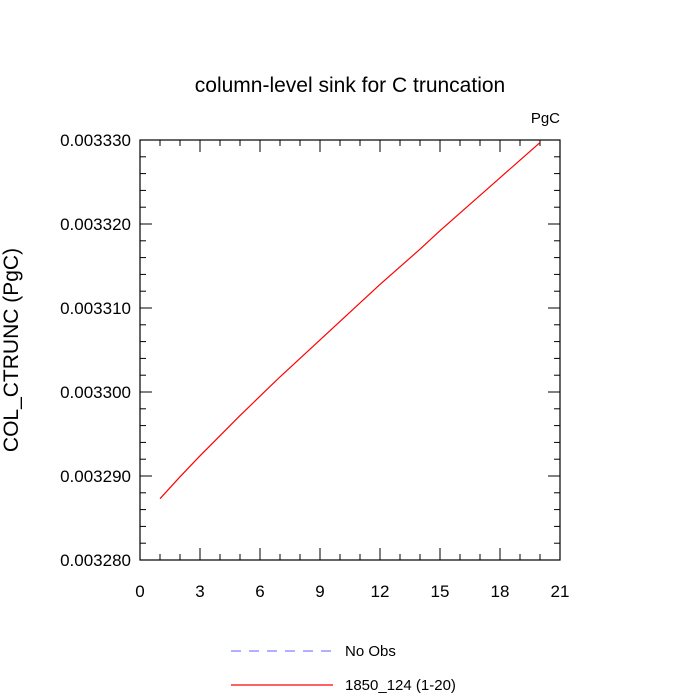 This screenshot has height=700, width=700. What do you see at coordinates (319, 591) in the screenshot?
I see `x-tick-label: 9` at bounding box center [319, 591].